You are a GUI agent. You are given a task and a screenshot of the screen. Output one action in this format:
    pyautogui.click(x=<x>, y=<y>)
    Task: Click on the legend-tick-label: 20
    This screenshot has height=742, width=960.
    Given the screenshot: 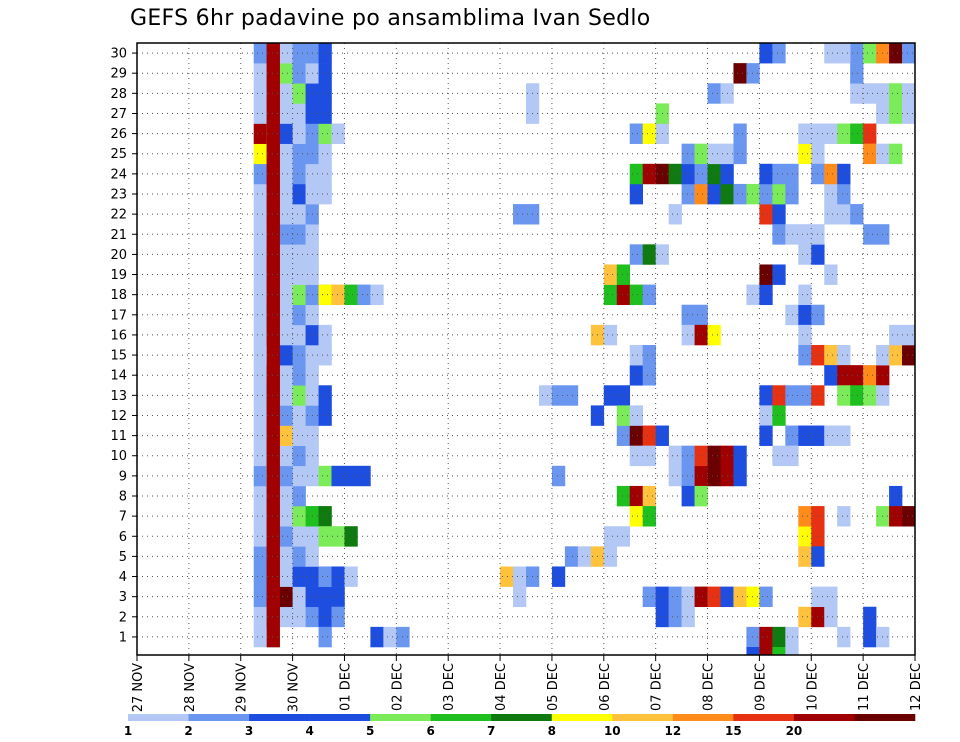 What is the action you would take?
    pyautogui.click(x=794, y=731)
    